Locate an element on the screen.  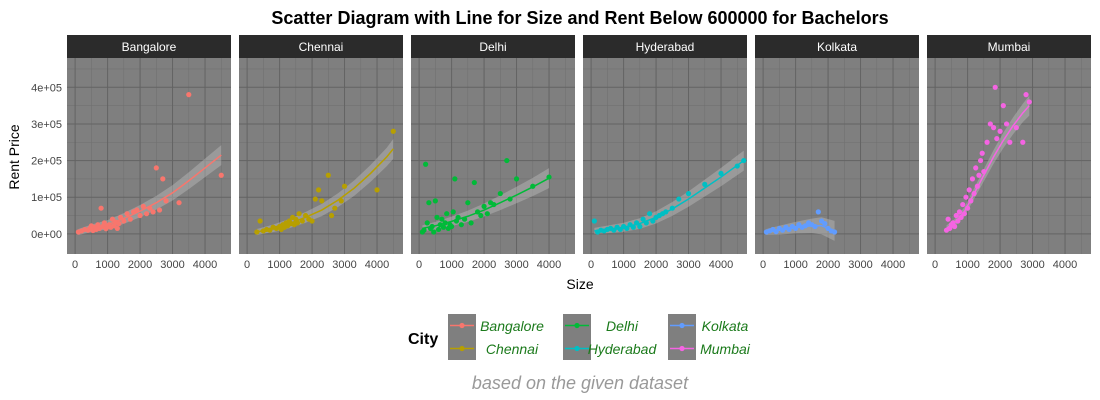
facet-strip-label: Delhi is located at coordinates (492, 47).